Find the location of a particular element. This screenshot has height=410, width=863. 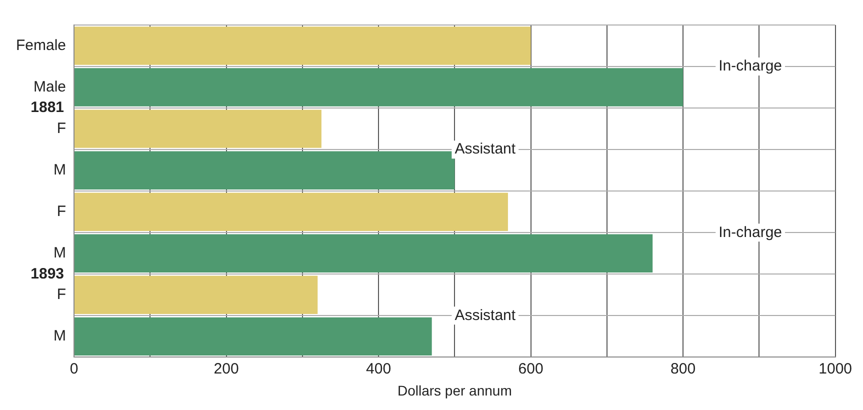

x-tick-label: 200 is located at coordinates (226, 369).